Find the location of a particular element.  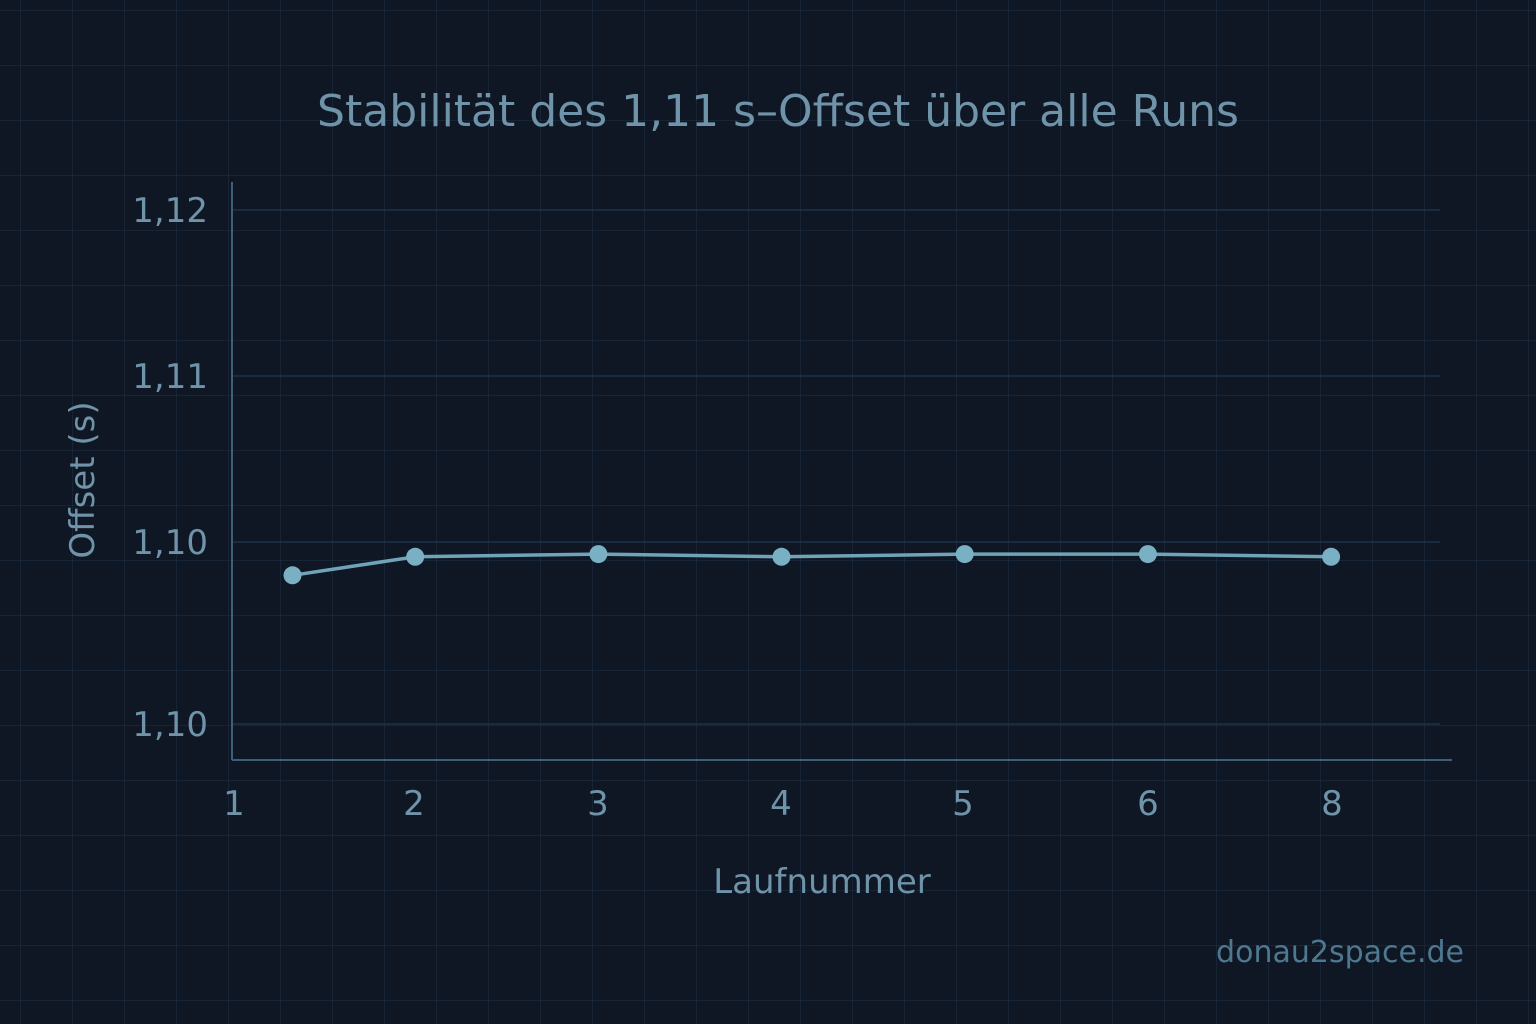

series-group is located at coordinates (812, 565).